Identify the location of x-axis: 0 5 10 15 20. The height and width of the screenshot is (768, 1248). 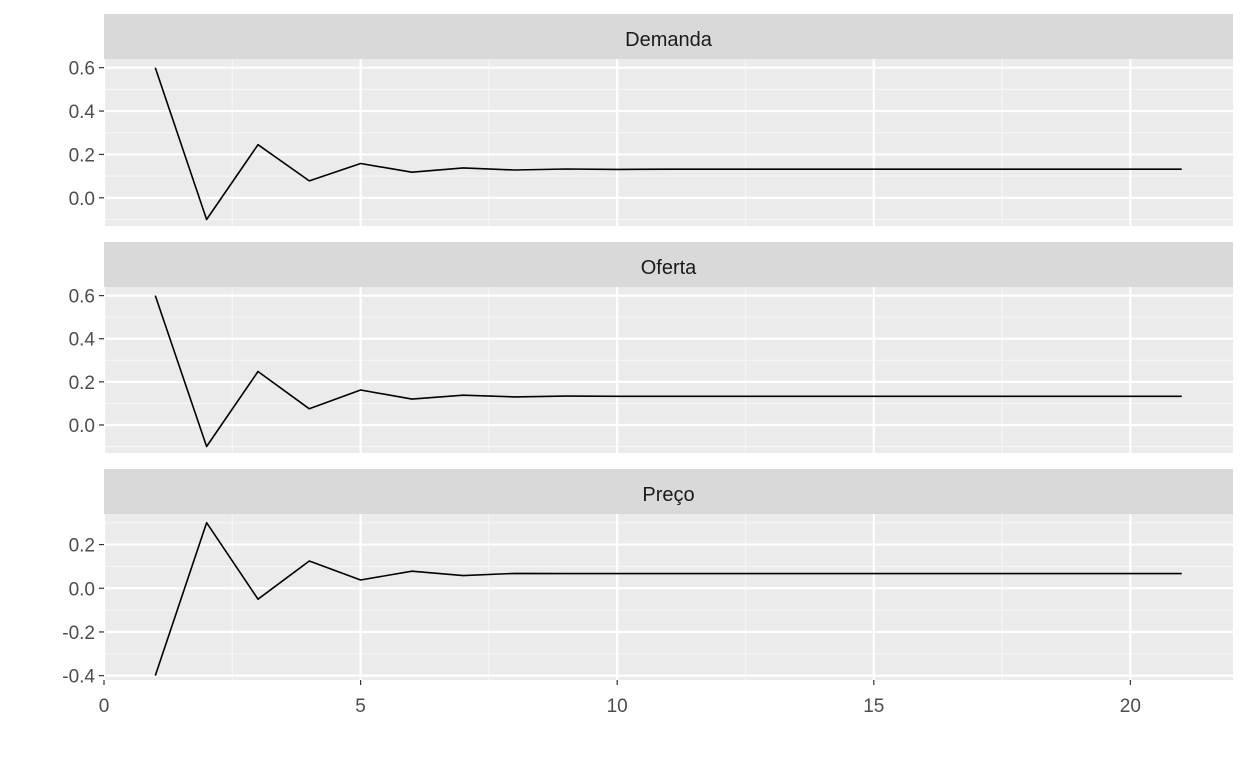
(620, 698).